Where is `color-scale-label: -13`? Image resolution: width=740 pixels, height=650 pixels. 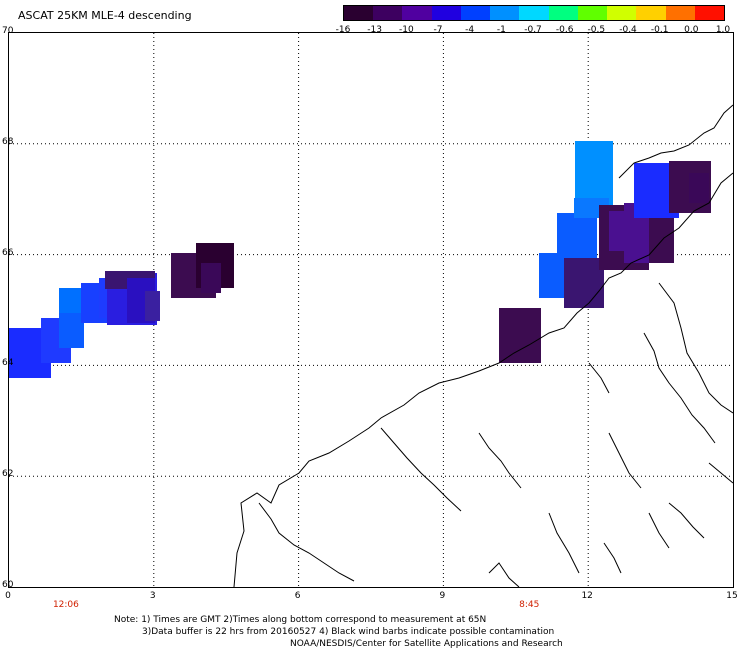 color-scale-label: -13 is located at coordinates (375, 30).